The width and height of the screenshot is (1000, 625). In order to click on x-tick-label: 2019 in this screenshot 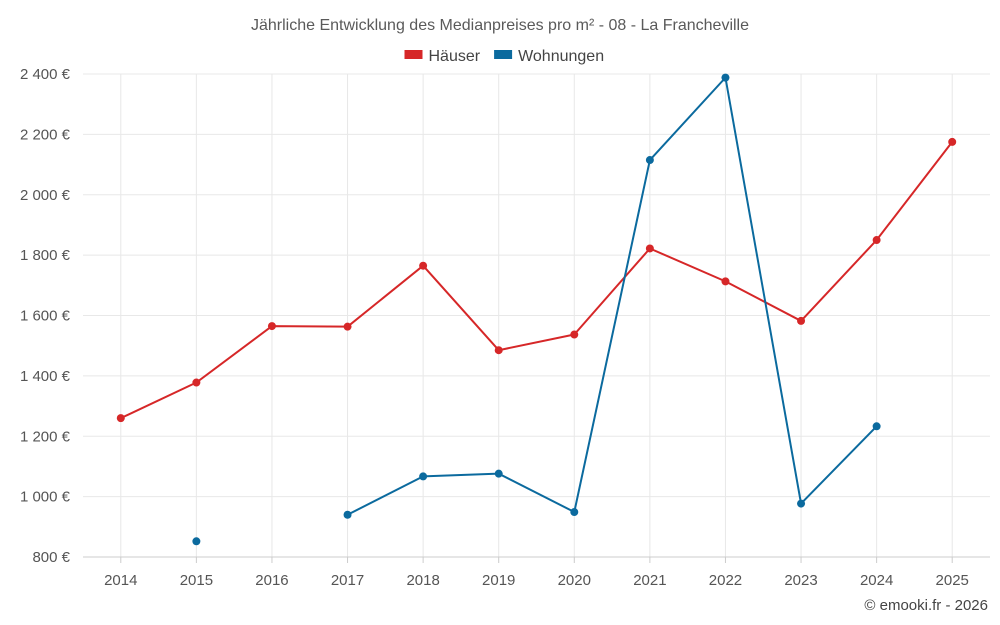, I will do `click(498, 580)`.